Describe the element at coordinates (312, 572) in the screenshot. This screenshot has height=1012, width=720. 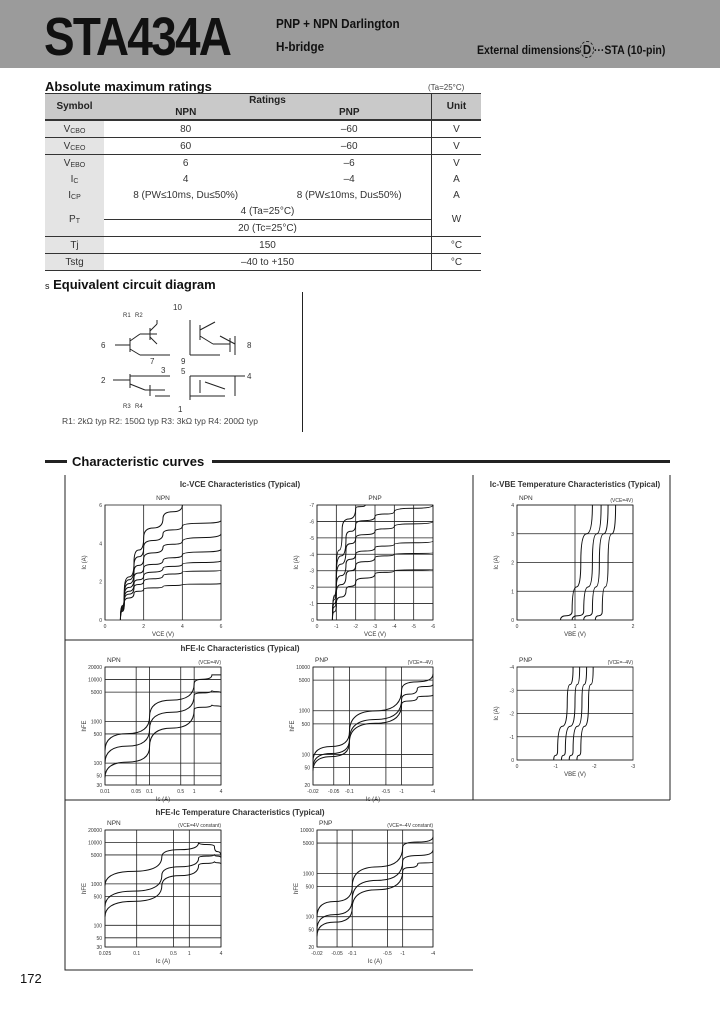
I see `y-tick-label: -3` at that location.